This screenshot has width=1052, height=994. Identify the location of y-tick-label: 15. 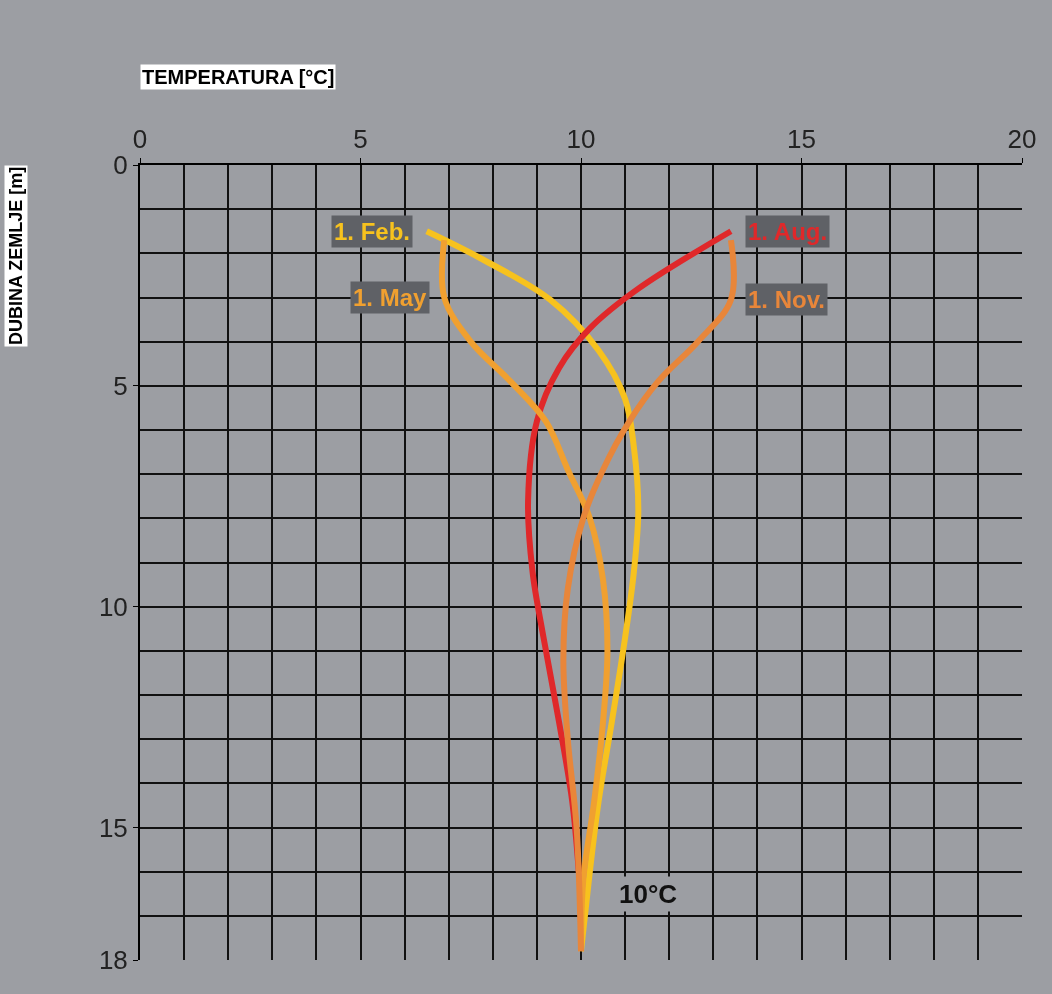
(113, 827).